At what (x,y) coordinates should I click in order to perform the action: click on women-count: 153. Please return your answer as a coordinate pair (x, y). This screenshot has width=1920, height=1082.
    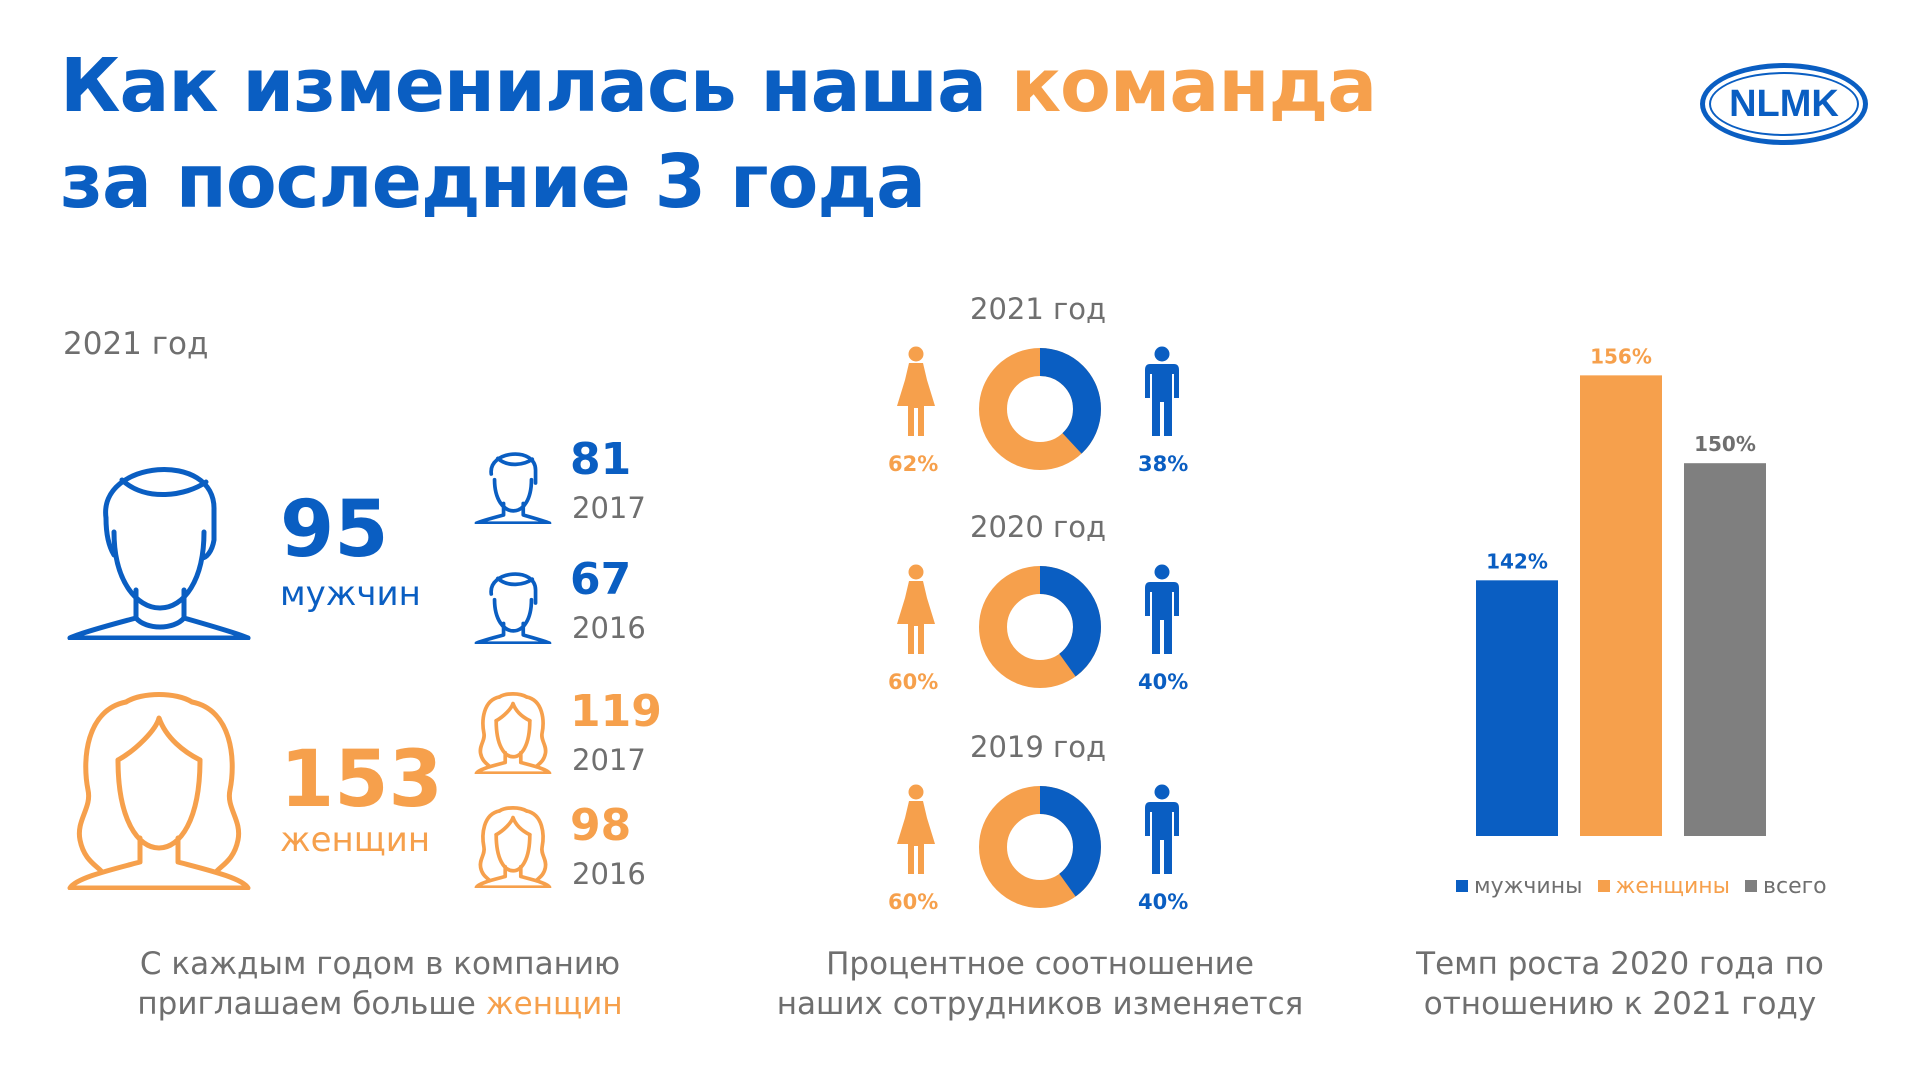
    Looking at the image, I should click on (361, 780).